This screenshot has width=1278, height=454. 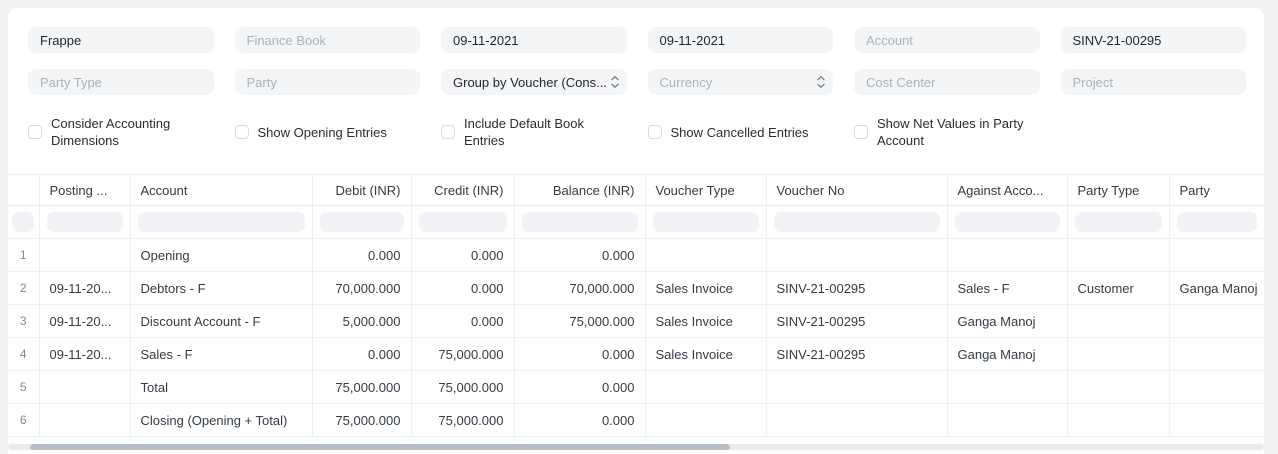 What do you see at coordinates (362, 190) in the screenshot?
I see `column-header-debit-inr: Debit (INR)` at bounding box center [362, 190].